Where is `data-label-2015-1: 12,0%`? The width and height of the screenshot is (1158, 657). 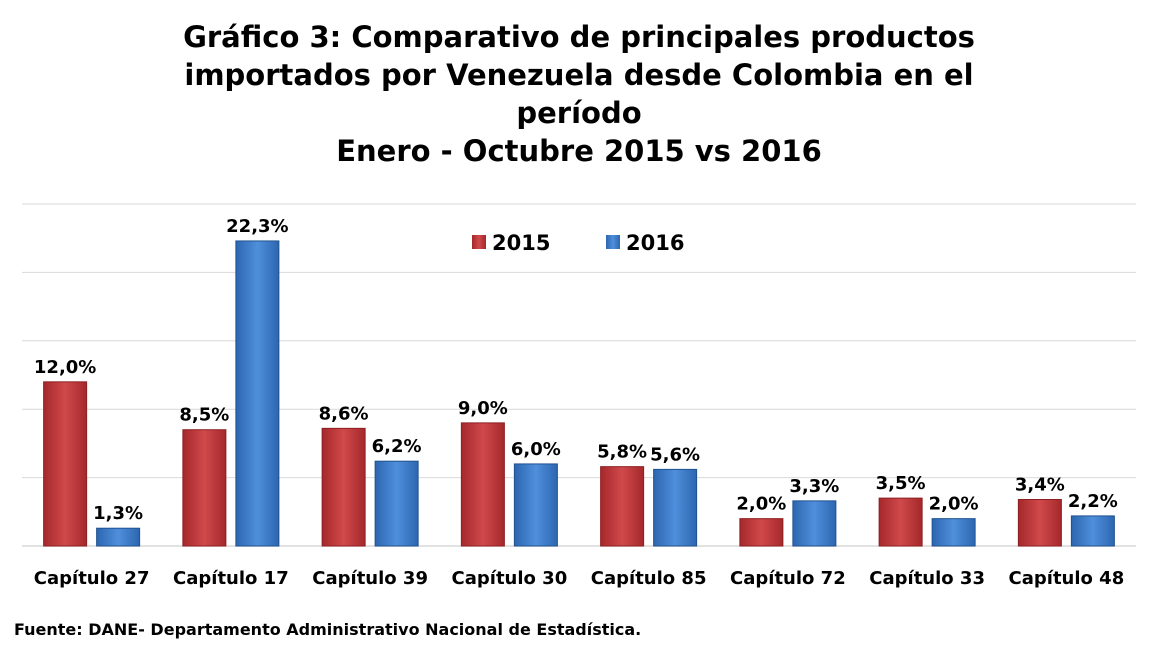
data-label-2015-1: 12,0% is located at coordinates (65, 367).